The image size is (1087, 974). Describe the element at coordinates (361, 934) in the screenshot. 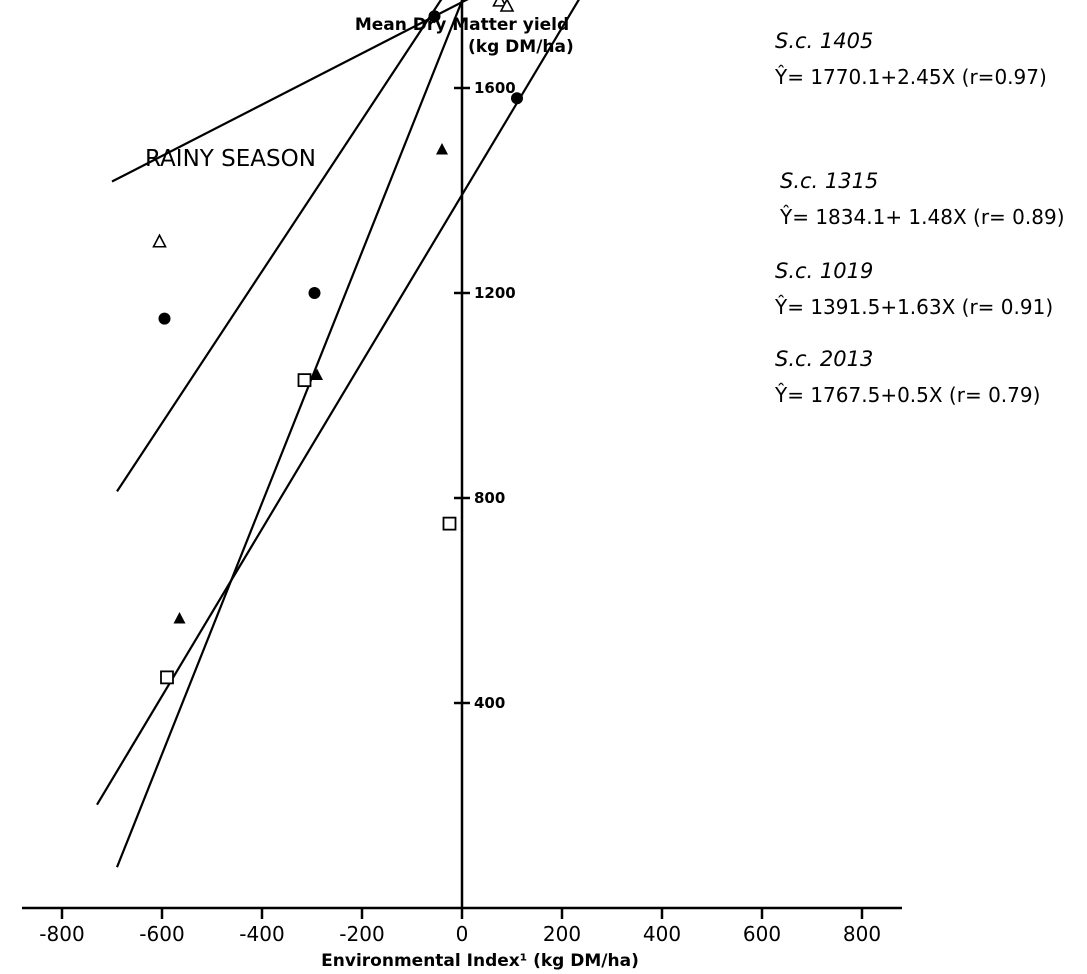

I see `x-tick-label: -200` at that location.